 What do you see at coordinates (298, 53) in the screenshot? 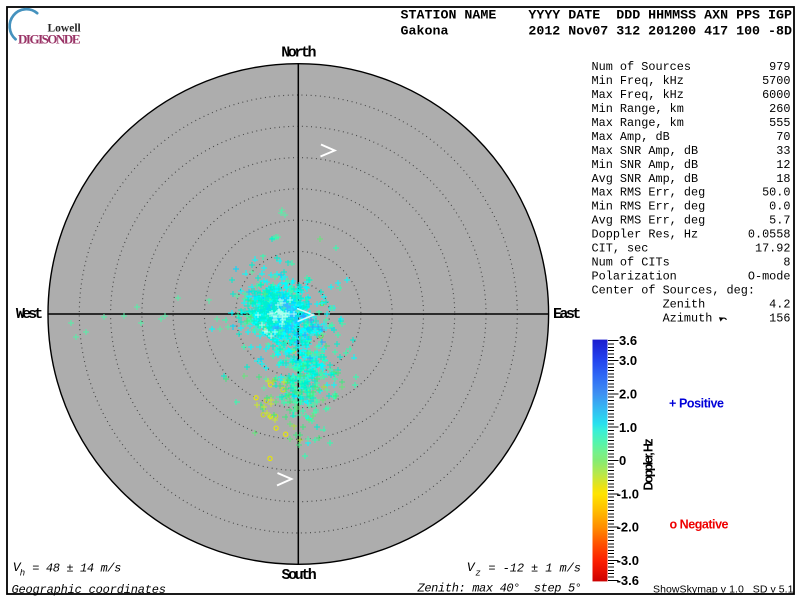
I see `svg-text: North` at bounding box center [298, 53].